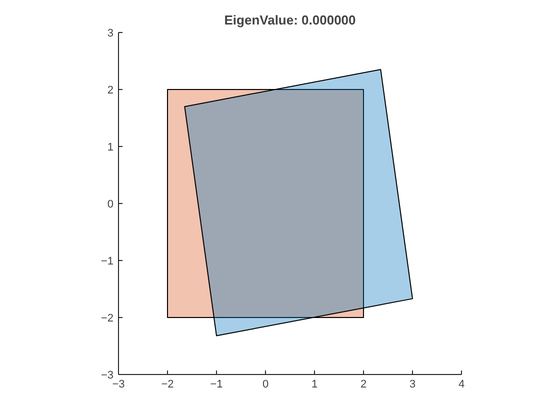 Image resolution: width=560 pixels, height=420 pixels. I want to click on y-tick-label: −2, so click(107, 318).